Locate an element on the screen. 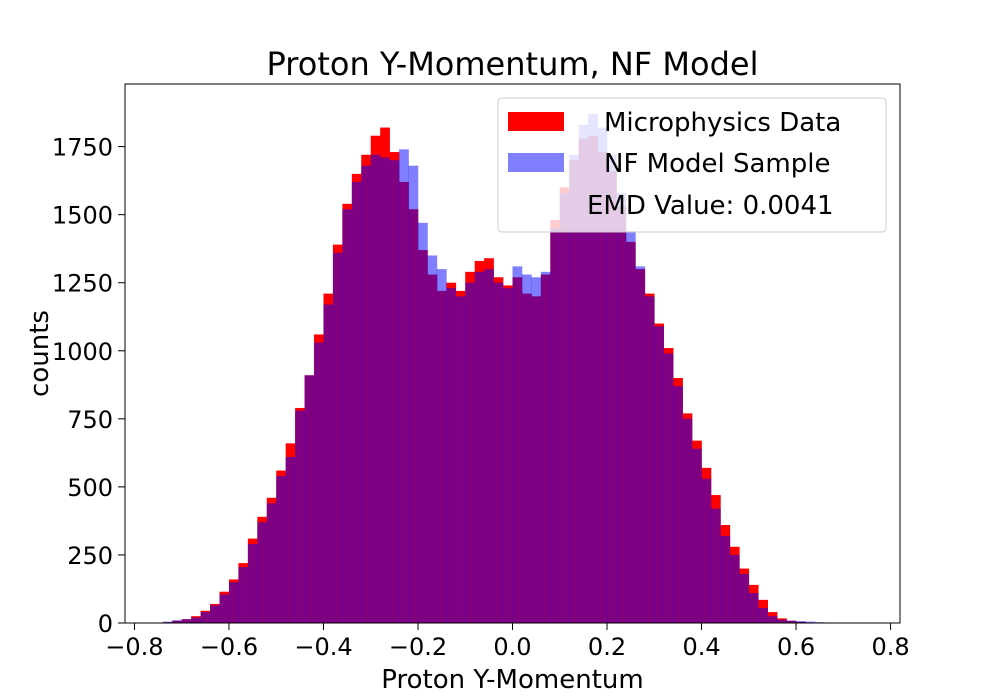 The width and height of the screenshot is (1000, 700). x-axis-label: Proton Y-Momentum is located at coordinates (512, 680).